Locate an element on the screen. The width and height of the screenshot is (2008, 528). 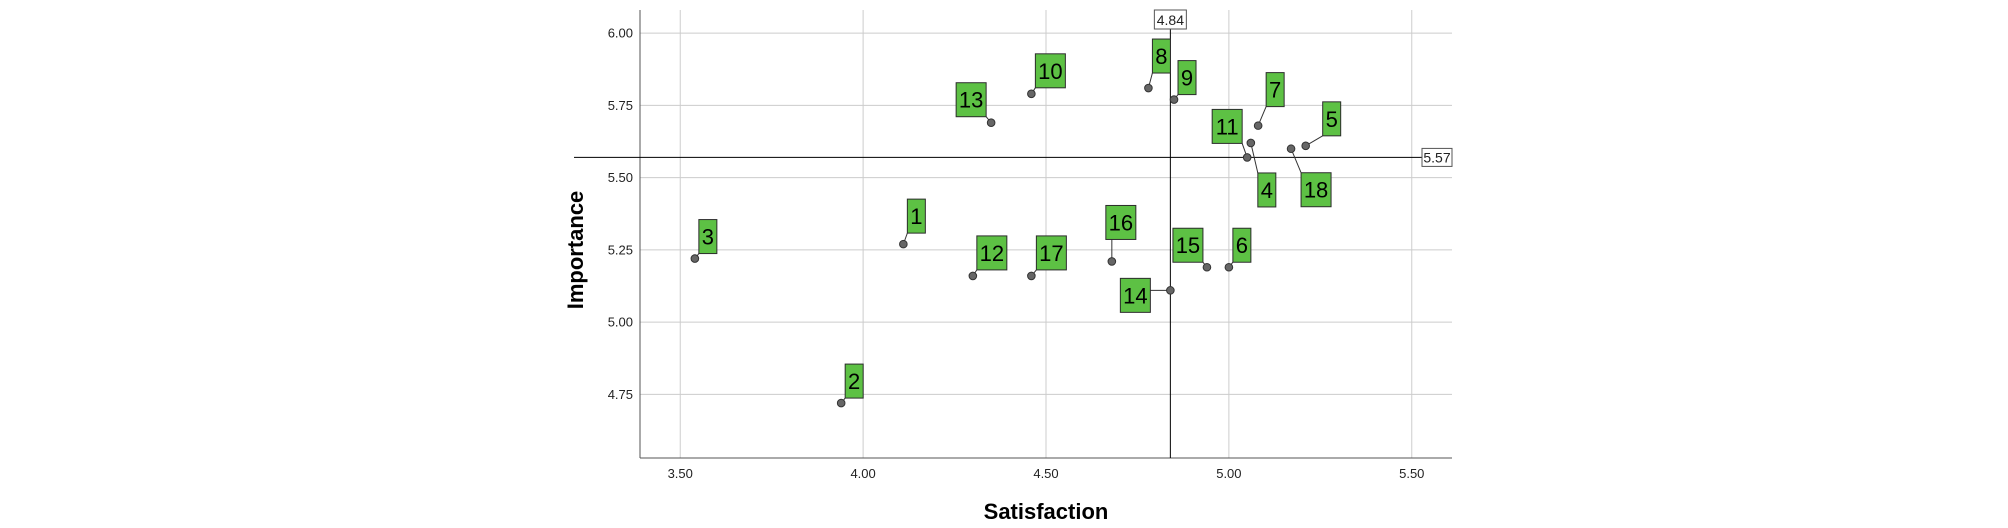
point-label: 3 is located at coordinates (708, 237).